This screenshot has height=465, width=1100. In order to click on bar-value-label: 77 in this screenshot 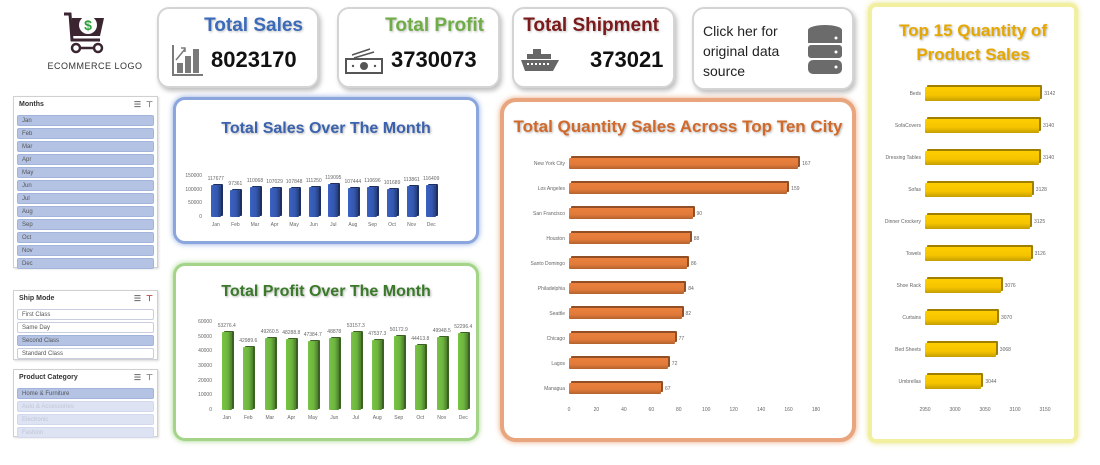, I will do `click(681, 338)`.